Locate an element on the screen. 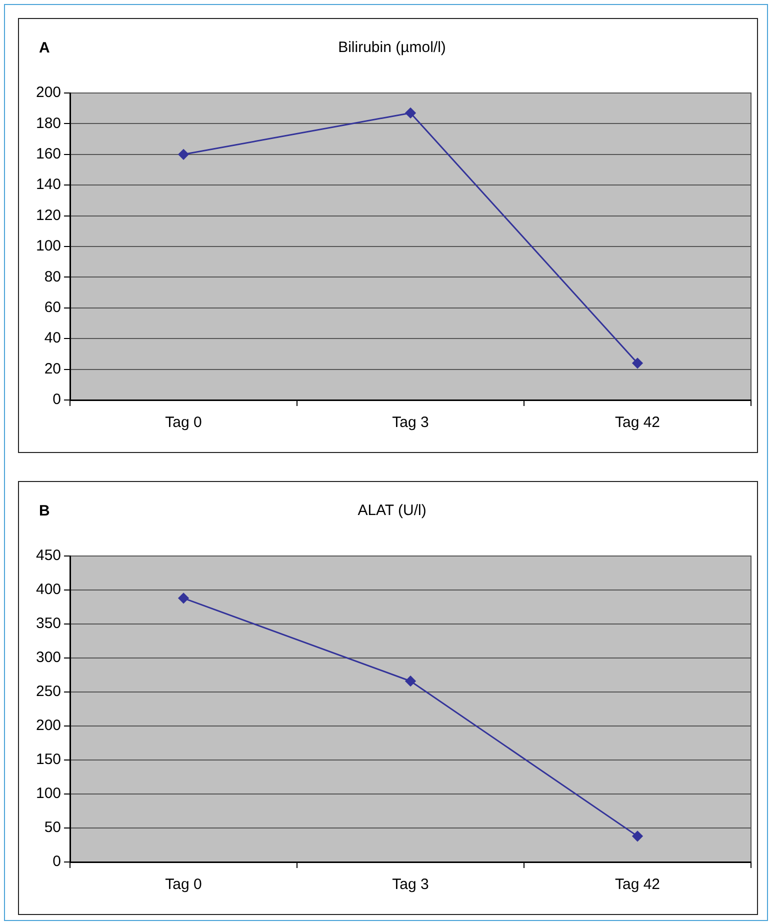 The height and width of the screenshot is (923, 772). y-tick-label: 400 is located at coordinates (49, 589).